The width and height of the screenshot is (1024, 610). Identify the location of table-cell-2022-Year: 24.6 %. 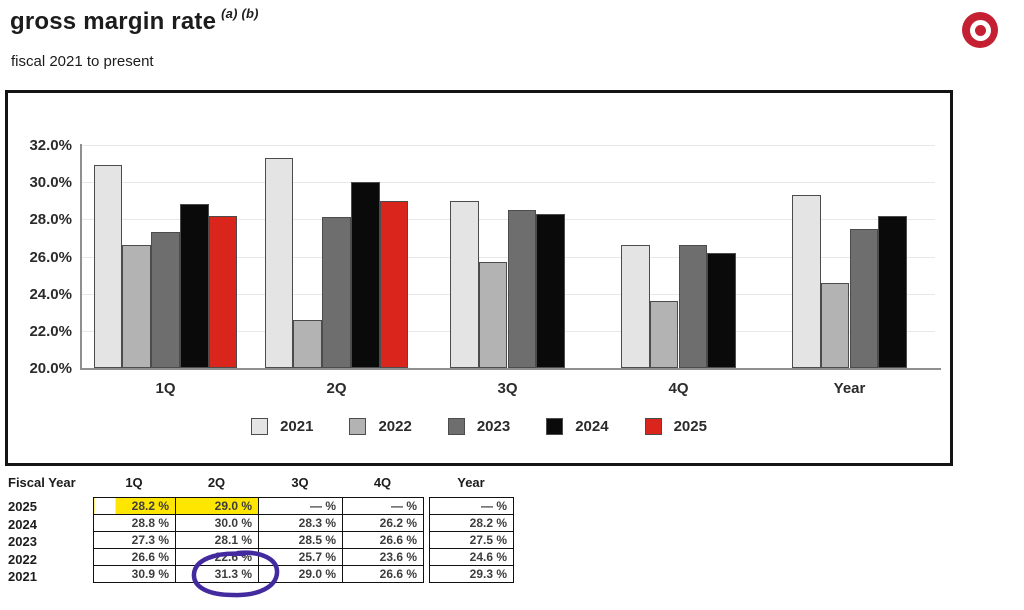
(471, 557).